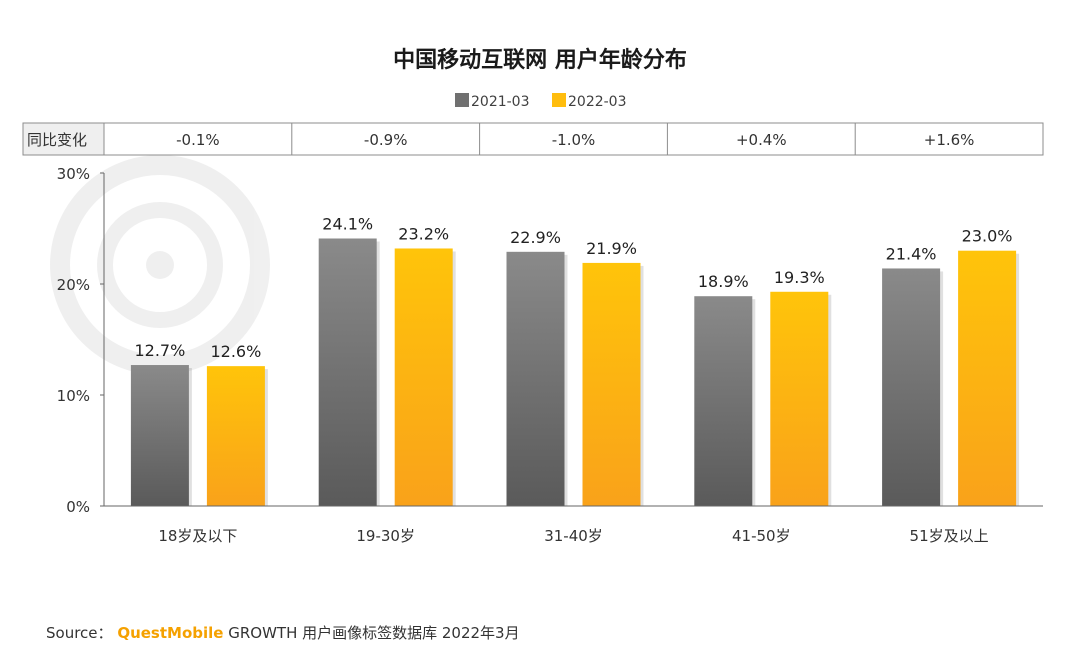 The image size is (1080, 654). Describe the element at coordinates (987, 236) in the screenshot. I see `data-label-2022: 23.0%` at that location.